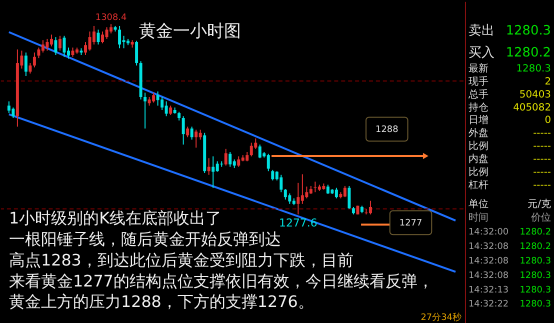 Image resolution: width=554 pixels, height=323 pixels. I want to click on text: 外盘, so click(478, 133).